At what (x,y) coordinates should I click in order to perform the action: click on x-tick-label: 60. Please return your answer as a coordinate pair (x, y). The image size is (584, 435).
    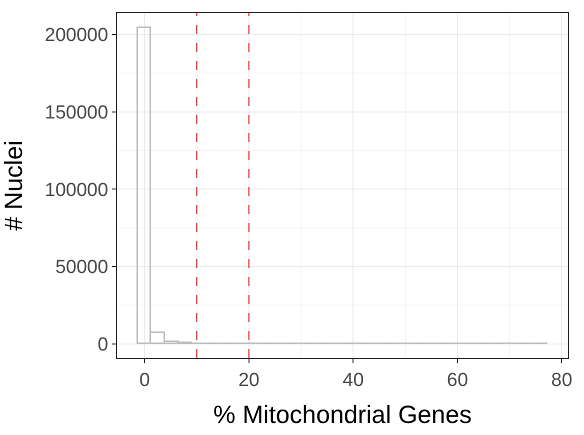
    Looking at the image, I should click on (457, 380).